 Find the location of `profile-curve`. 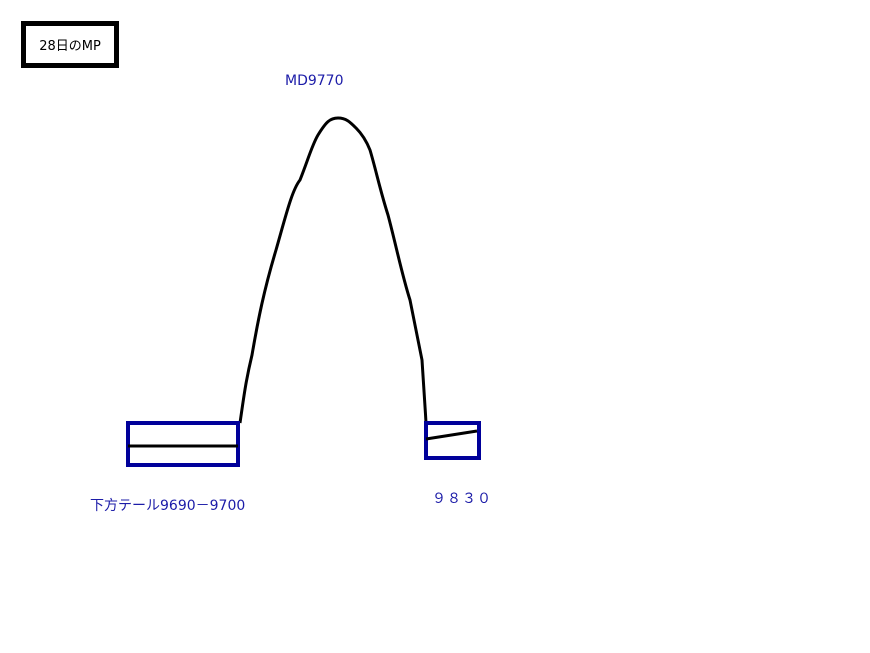

profile-curve is located at coordinates (333, 270).